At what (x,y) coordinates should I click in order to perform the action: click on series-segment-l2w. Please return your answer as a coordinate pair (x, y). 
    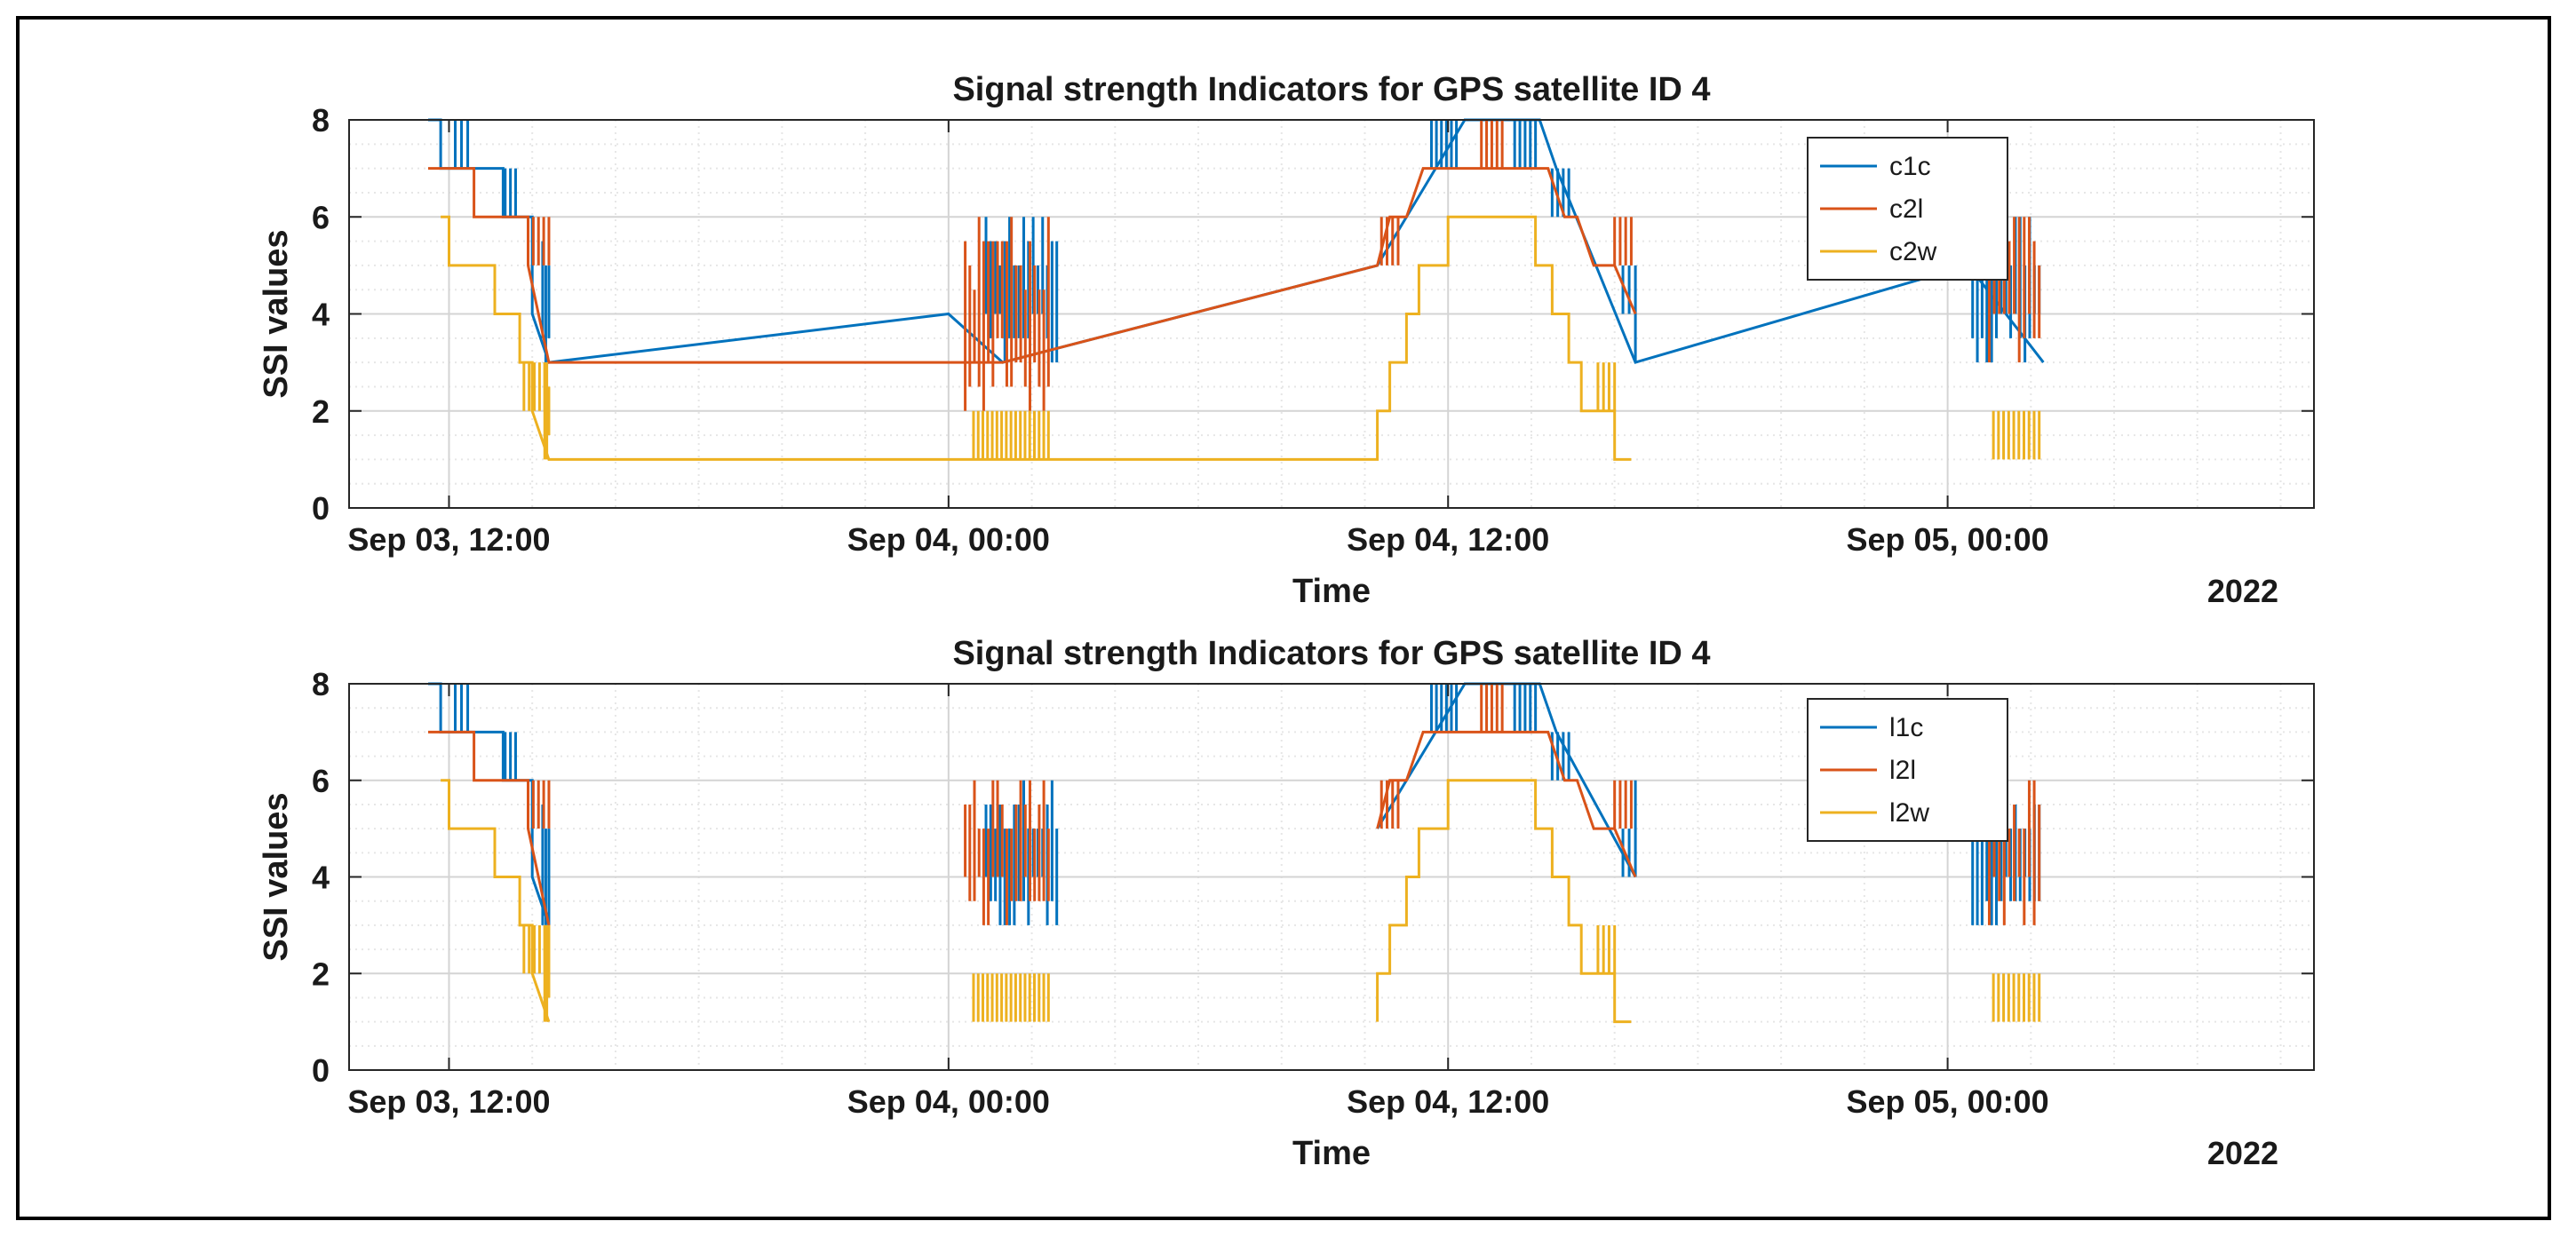
    Looking at the image, I should click on (1504, 901).